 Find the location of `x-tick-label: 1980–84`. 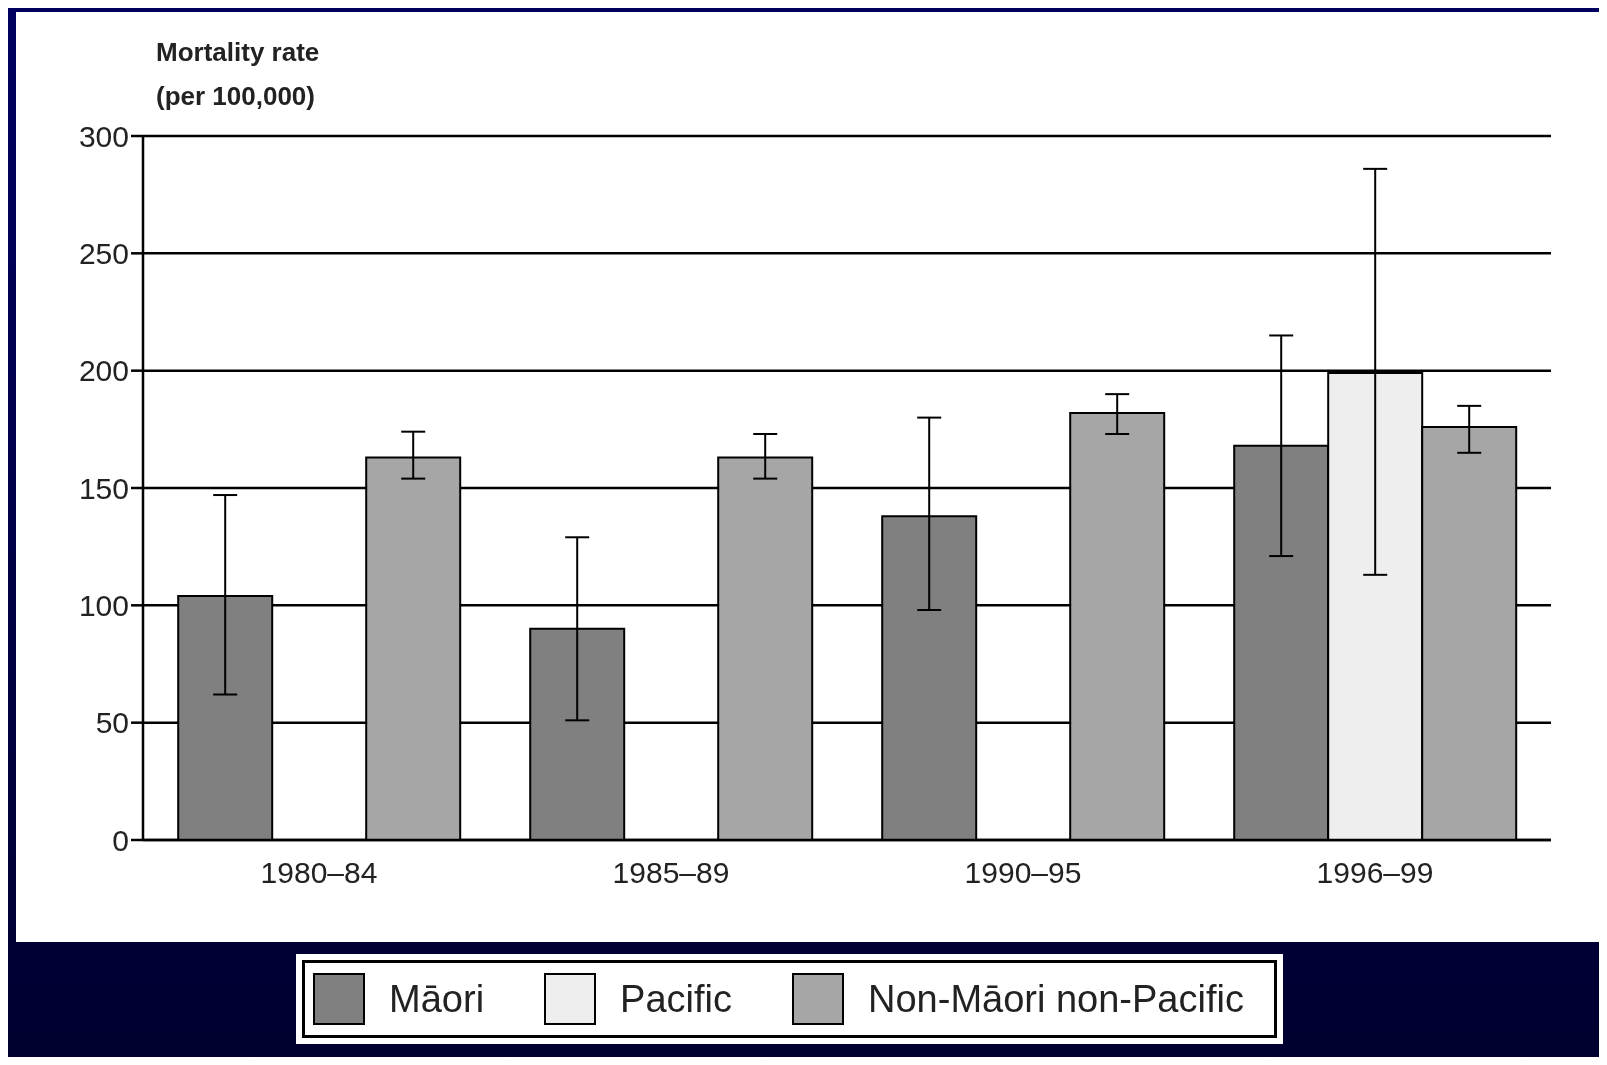

x-tick-label: 1980–84 is located at coordinates (319, 873).